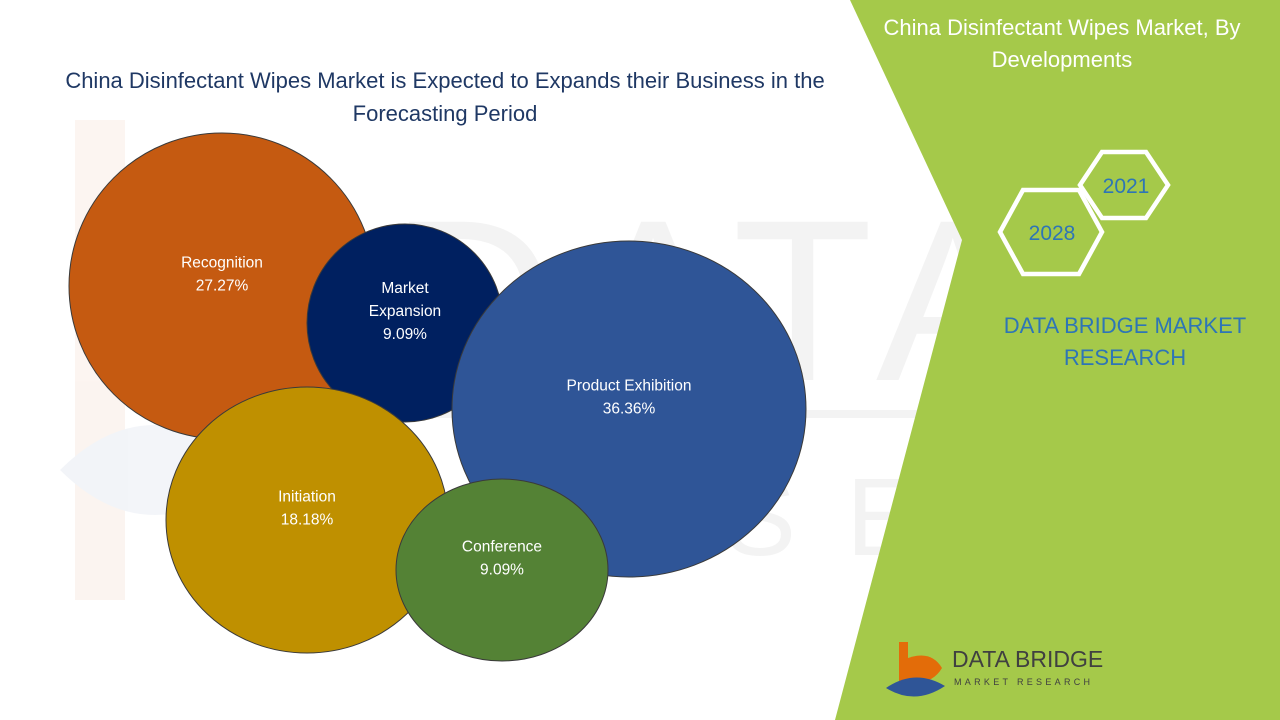 This screenshot has height=720, width=1280. Describe the element at coordinates (405, 334) in the screenshot. I see `bubble-value-market-expansion: 9.09%` at that location.